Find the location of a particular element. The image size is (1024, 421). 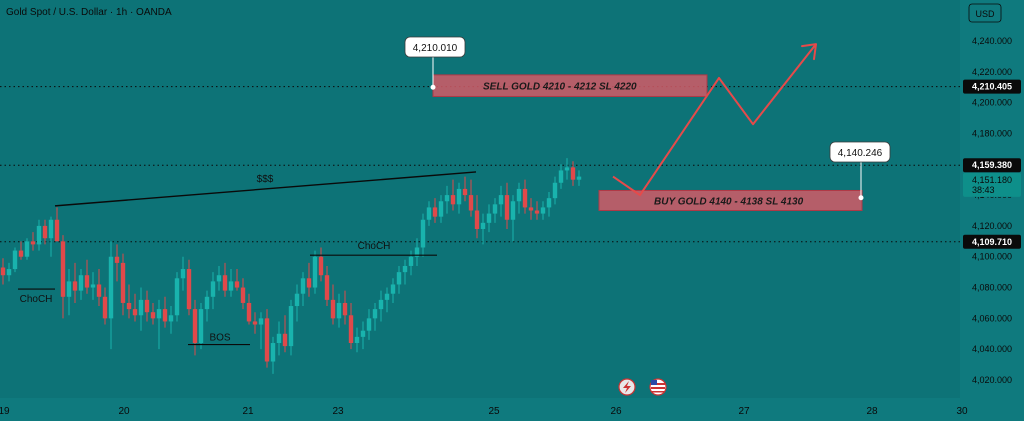

callout-label: 4,210.010 is located at coordinates (435, 48).